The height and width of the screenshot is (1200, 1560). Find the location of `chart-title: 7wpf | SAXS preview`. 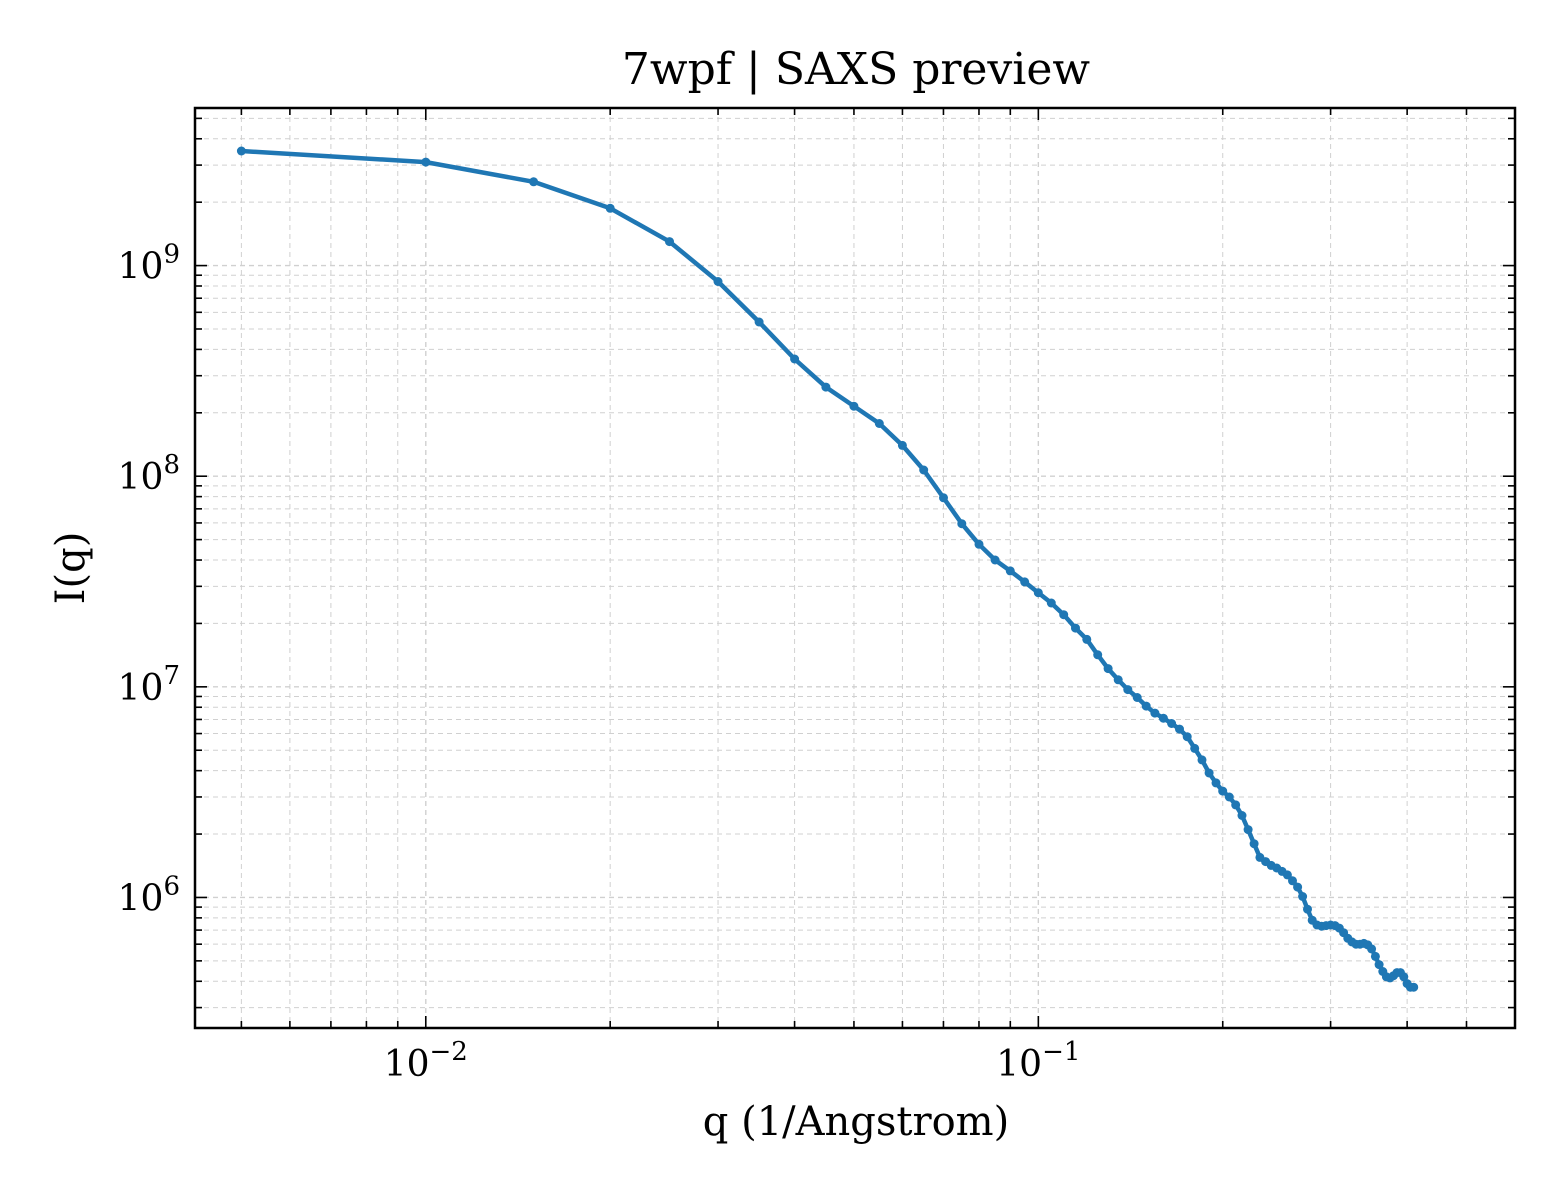

chart-title: 7wpf | SAXS preview is located at coordinates (856, 69).